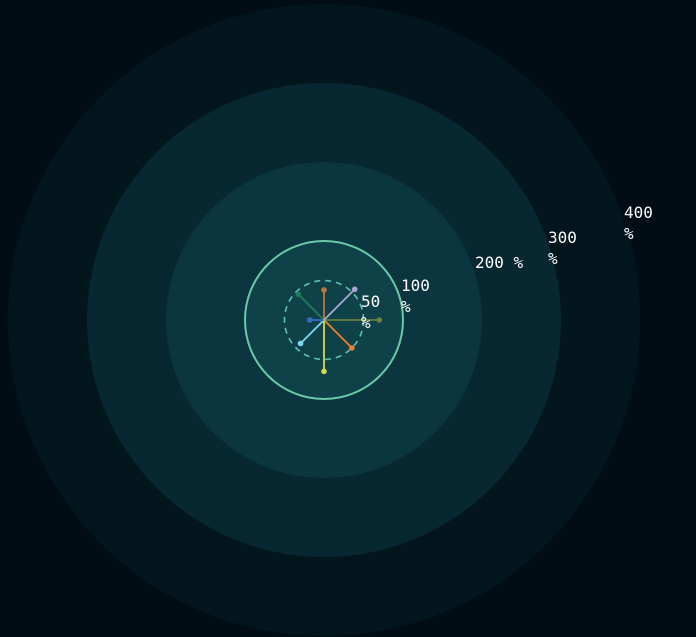 This screenshot has height=637, width=696. I want to click on ring-label-50: 50, so click(370, 301).